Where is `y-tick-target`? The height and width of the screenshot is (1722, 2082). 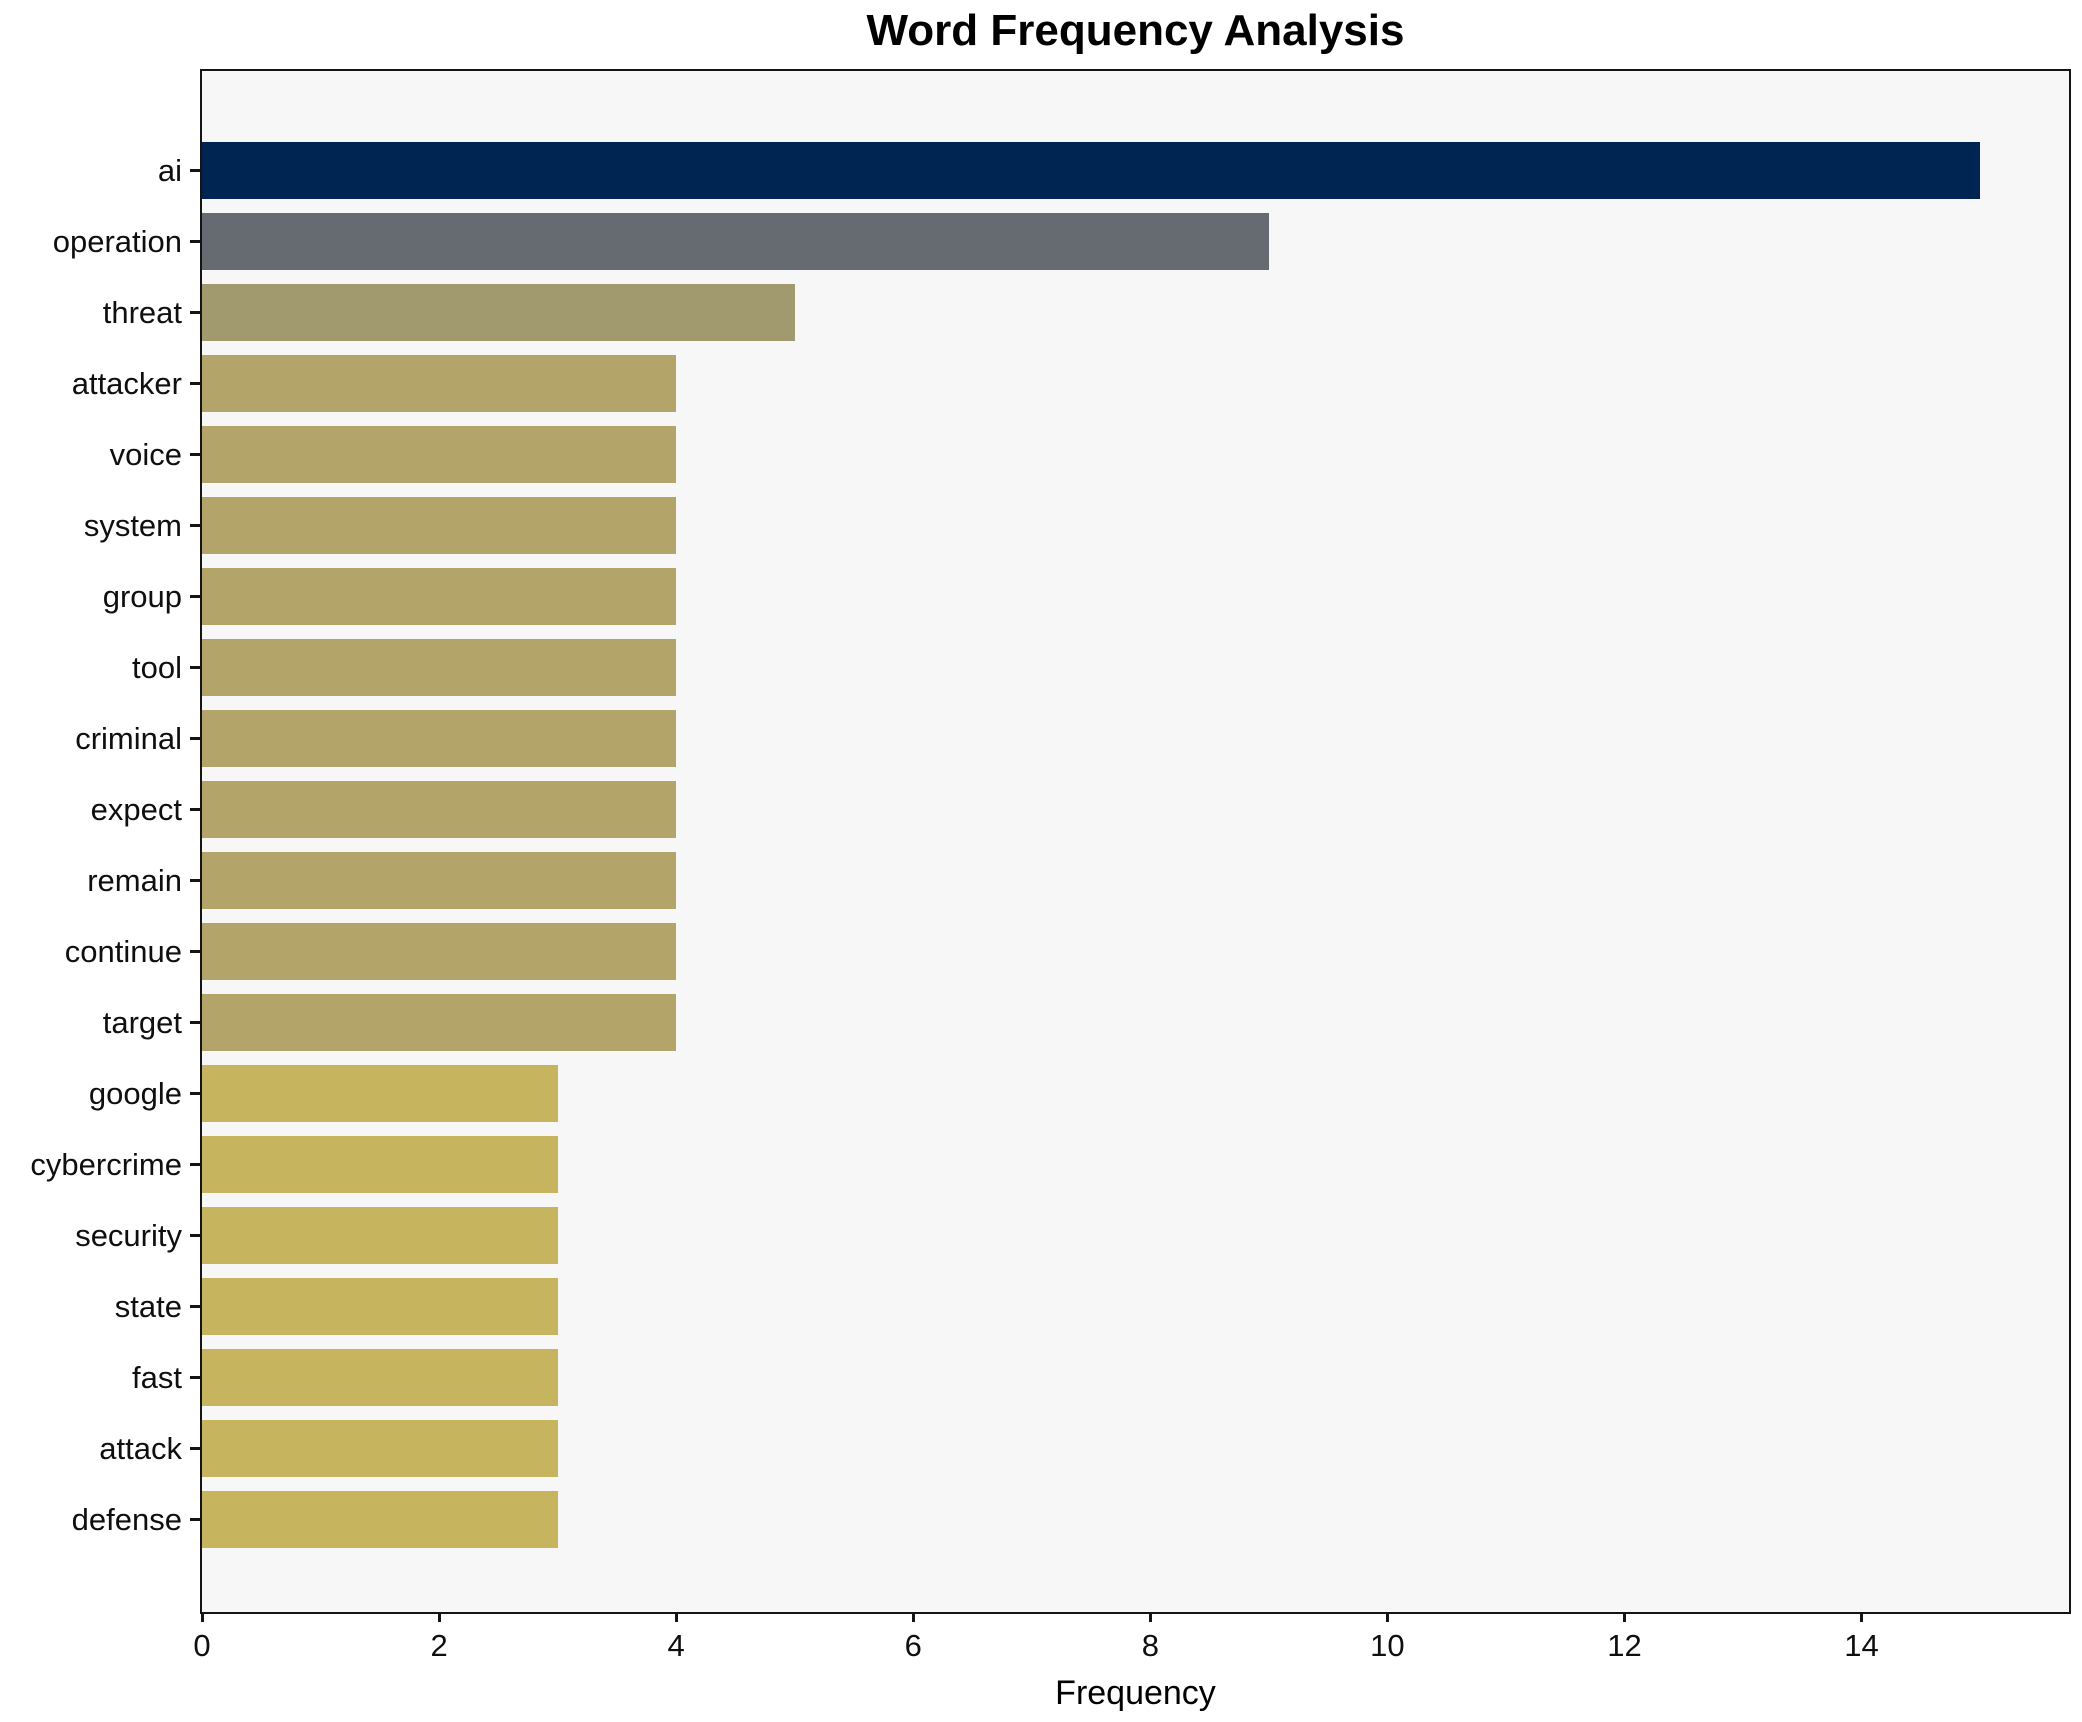
y-tick-target is located at coordinates (195, 1022).